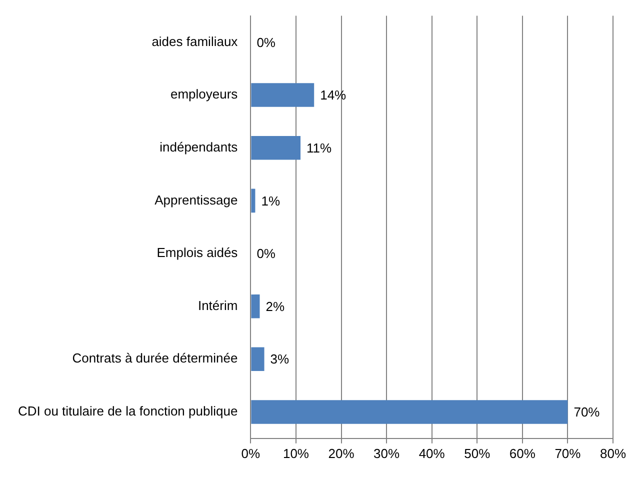 The image size is (633, 477). What do you see at coordinates (280, 359) in the screenshot?
I see `data-label: 3%` at bounding box center [280, 359].